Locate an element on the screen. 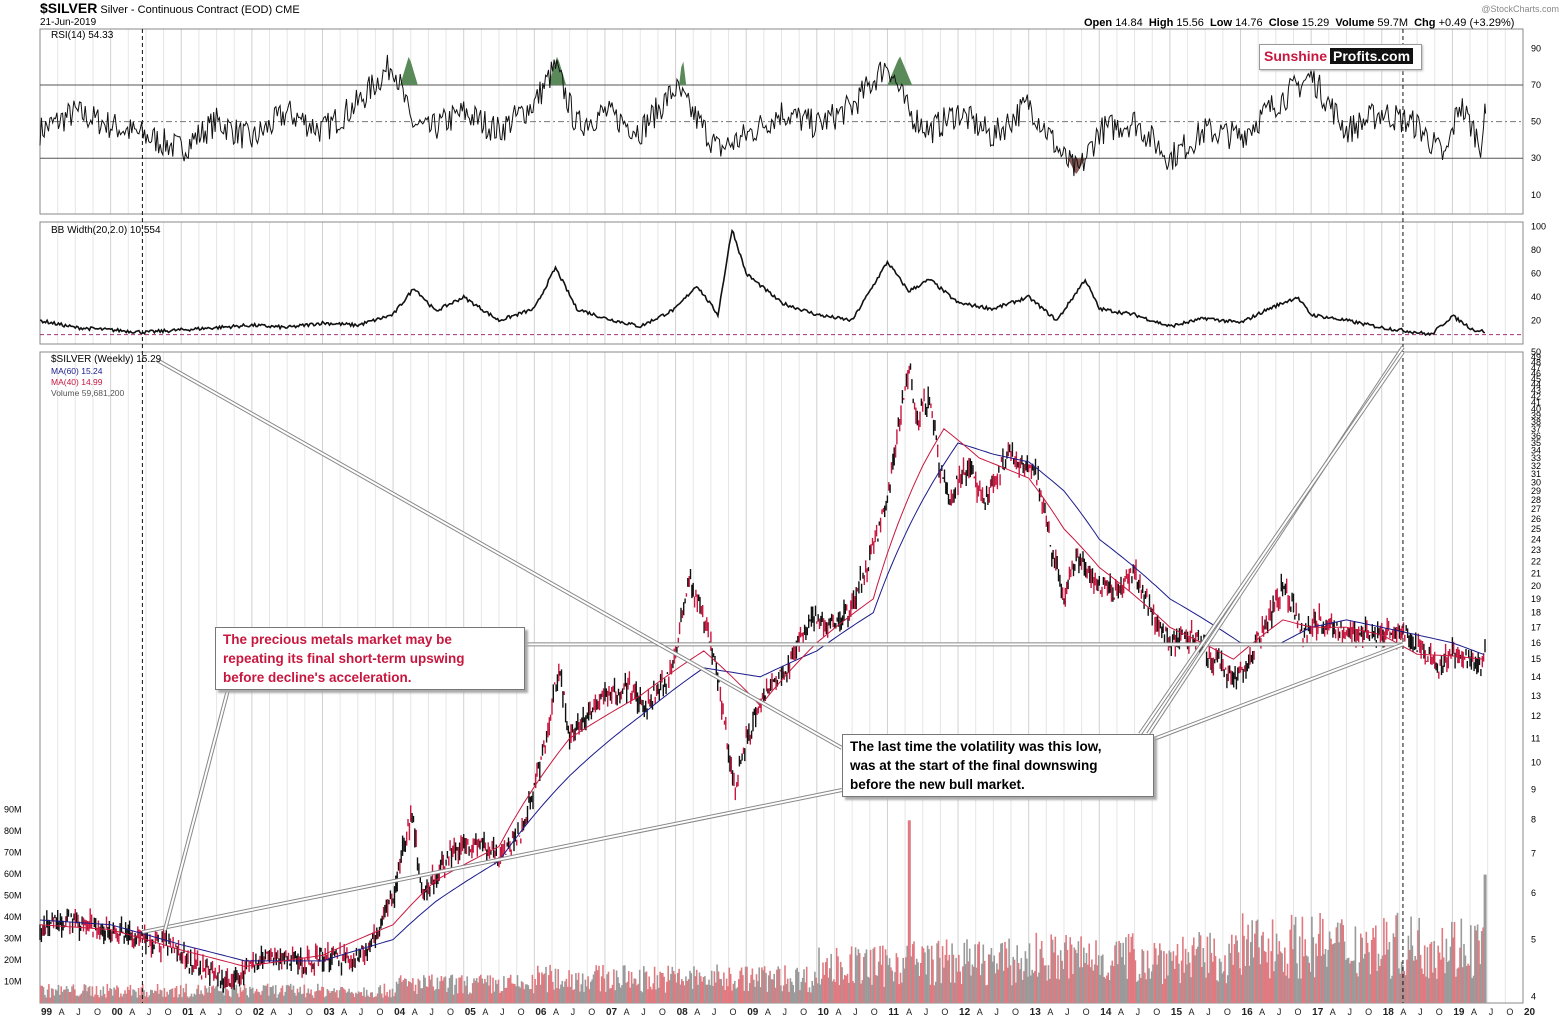  price-tick-label: 11 is located at coordinates (1535, 738).